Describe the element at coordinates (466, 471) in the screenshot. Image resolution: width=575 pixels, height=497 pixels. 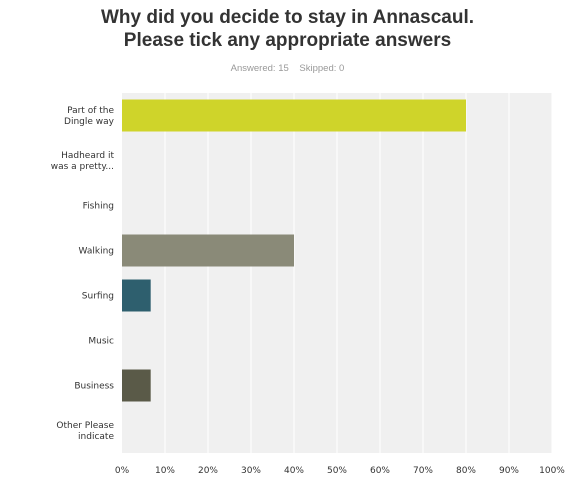
I see `x-tick-label: 80%` at that location.